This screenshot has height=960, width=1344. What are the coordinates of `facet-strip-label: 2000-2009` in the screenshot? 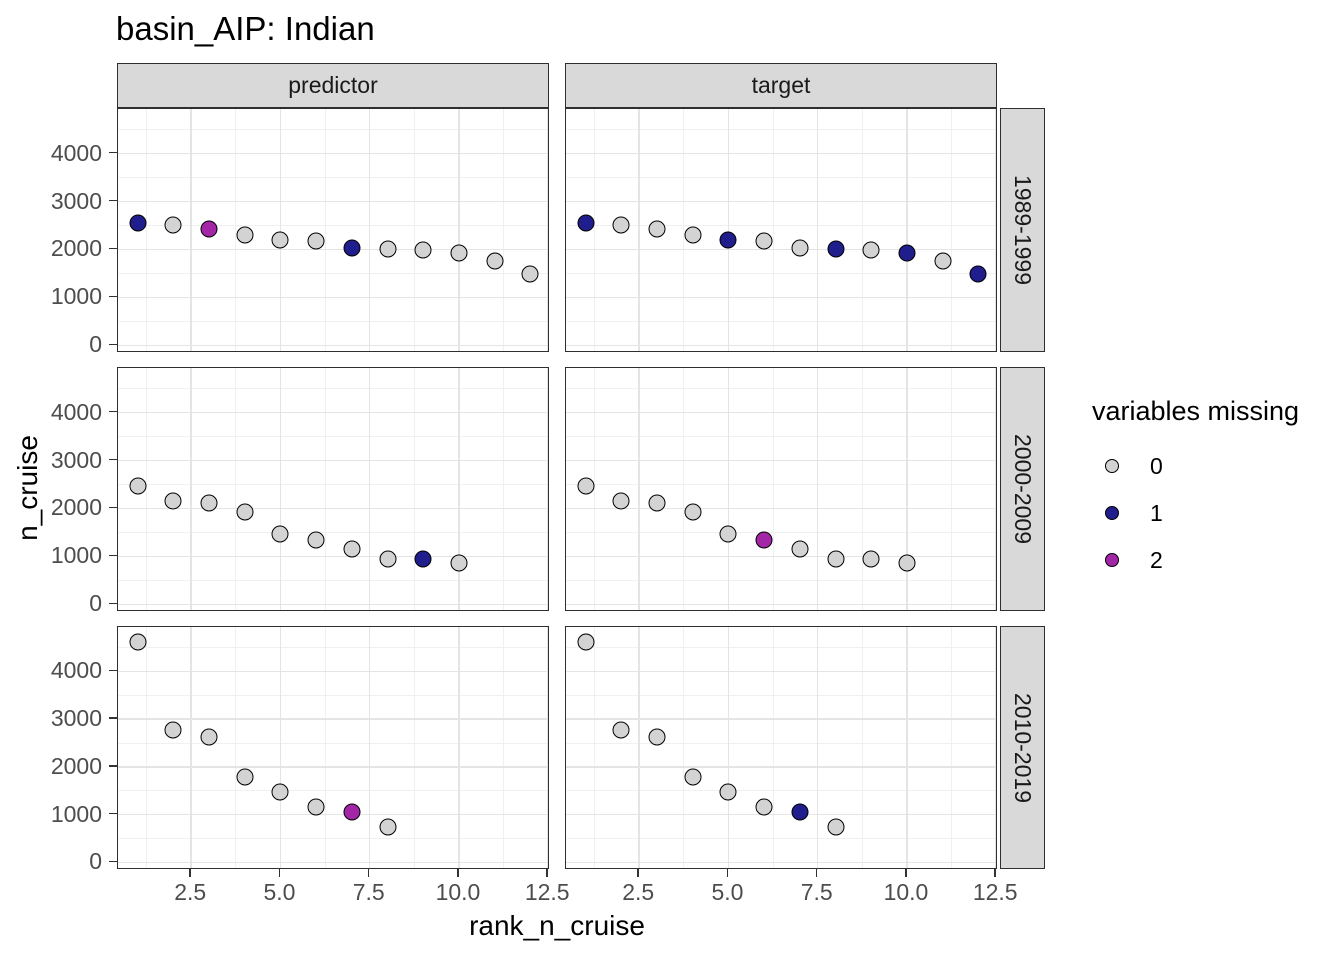 It's located at (1023, 489).